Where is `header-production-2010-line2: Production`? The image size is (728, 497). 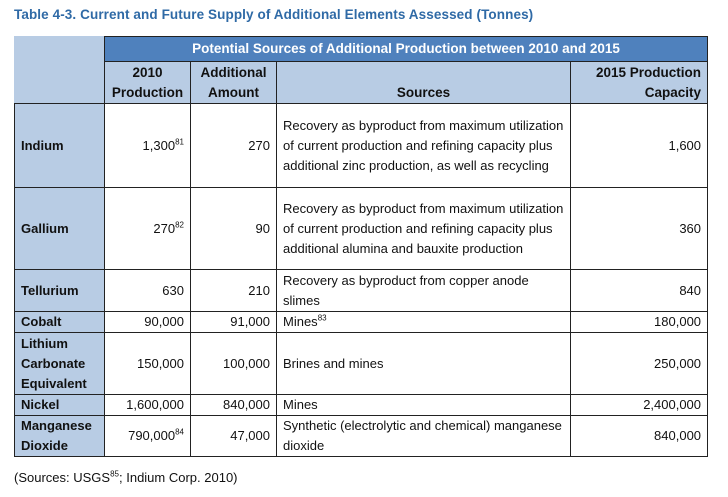
header-production-2010-line2: Production is located at coordinates (147, 92).